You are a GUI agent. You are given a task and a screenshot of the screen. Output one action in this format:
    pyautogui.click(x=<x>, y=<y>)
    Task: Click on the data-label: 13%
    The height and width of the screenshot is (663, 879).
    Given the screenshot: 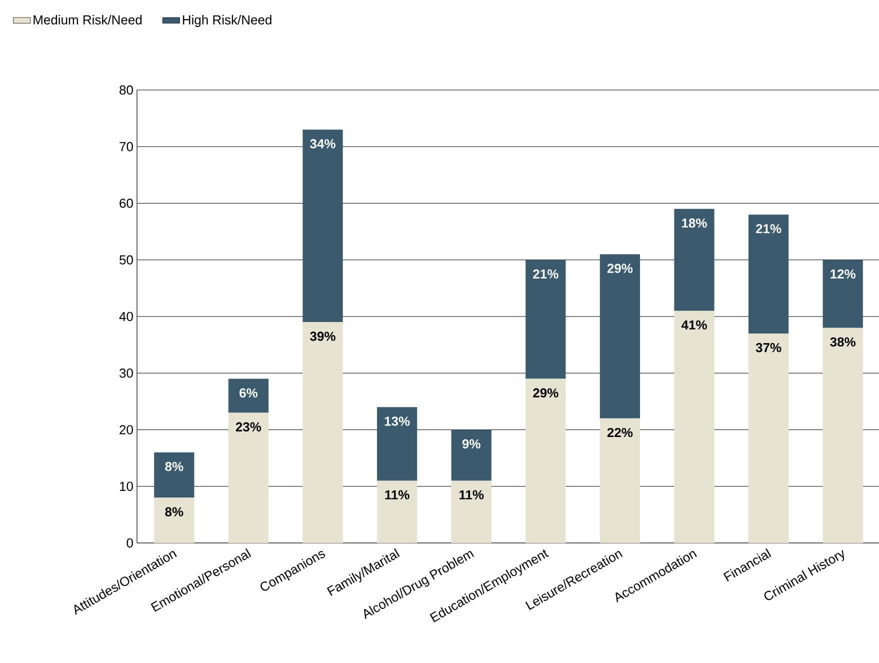 What is the action you would take?
    pyautogui.click(x=397, y=421)
    